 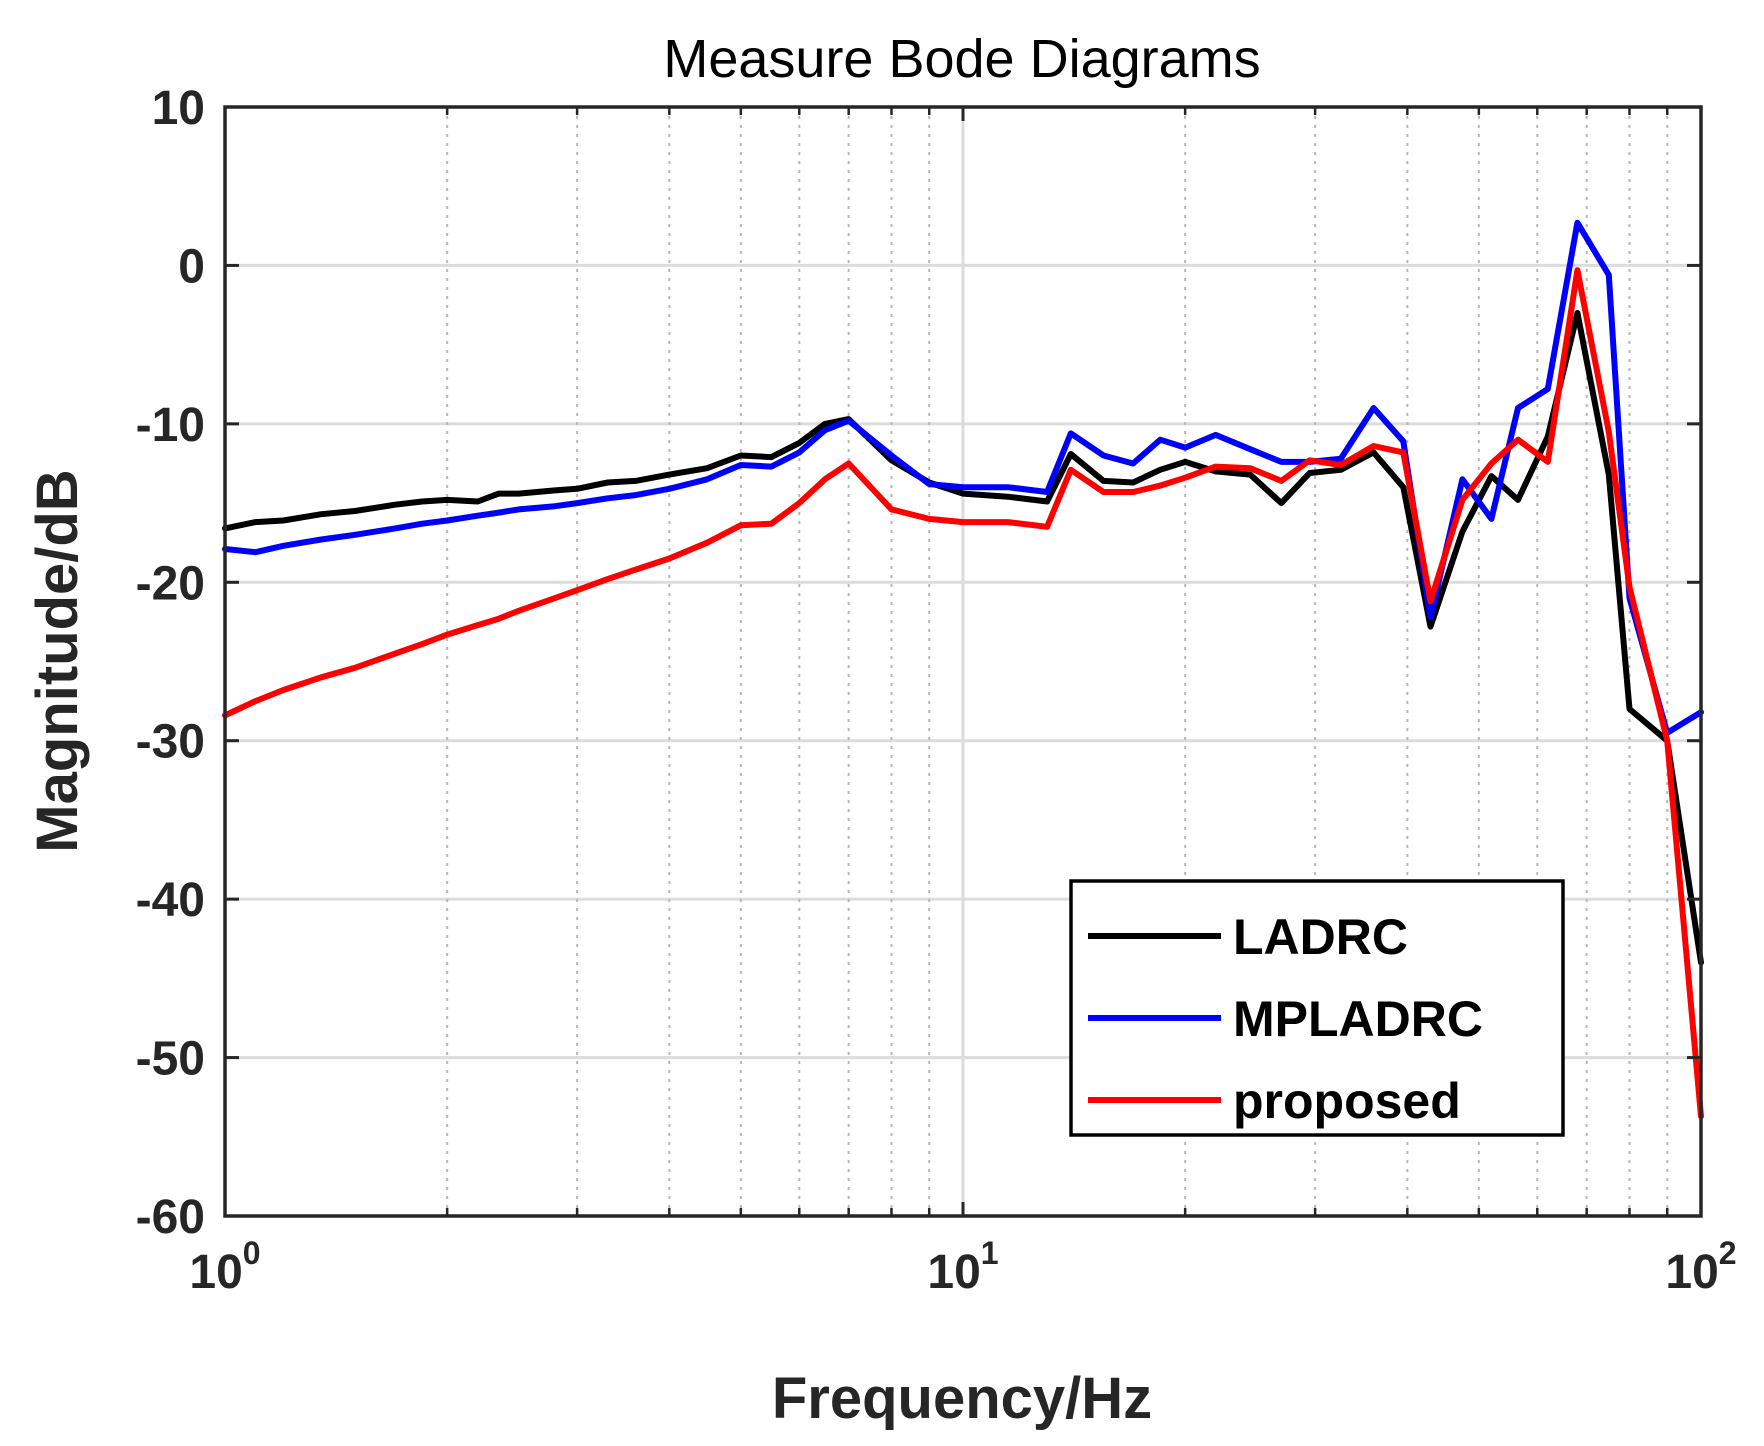 I want to click on legend-label-ladrc: LADRC, so click(x=1320, y=937).